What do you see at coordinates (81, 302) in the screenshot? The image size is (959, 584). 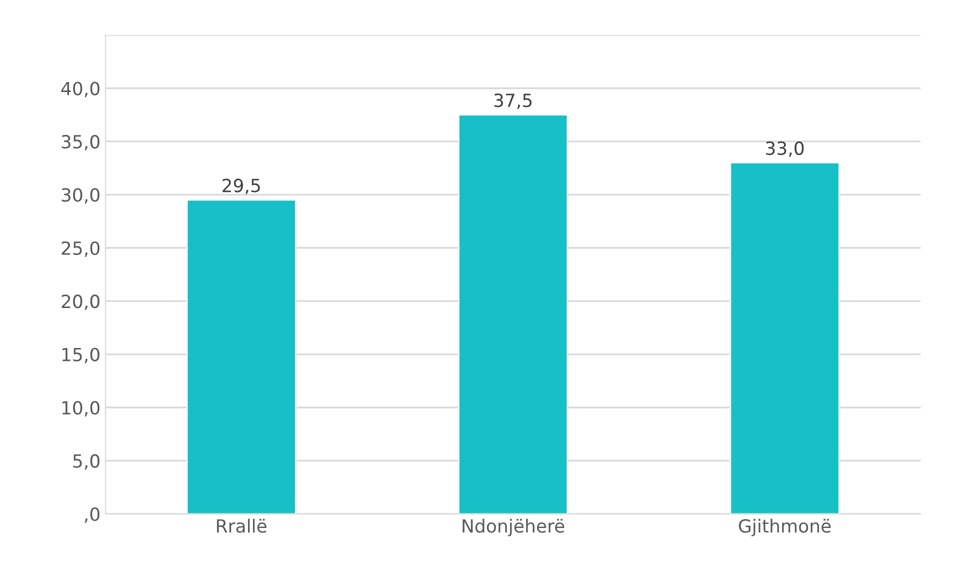 I see `y-tick-label: 20,0` at bounding box center [81, 302].